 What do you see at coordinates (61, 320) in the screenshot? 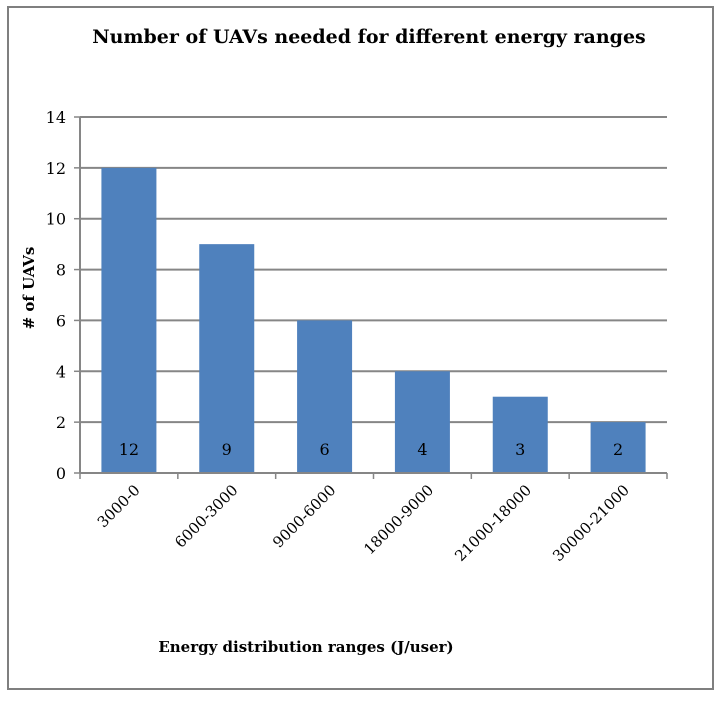
I see `y-tick-label: 6` at bounding box center [61, 320].